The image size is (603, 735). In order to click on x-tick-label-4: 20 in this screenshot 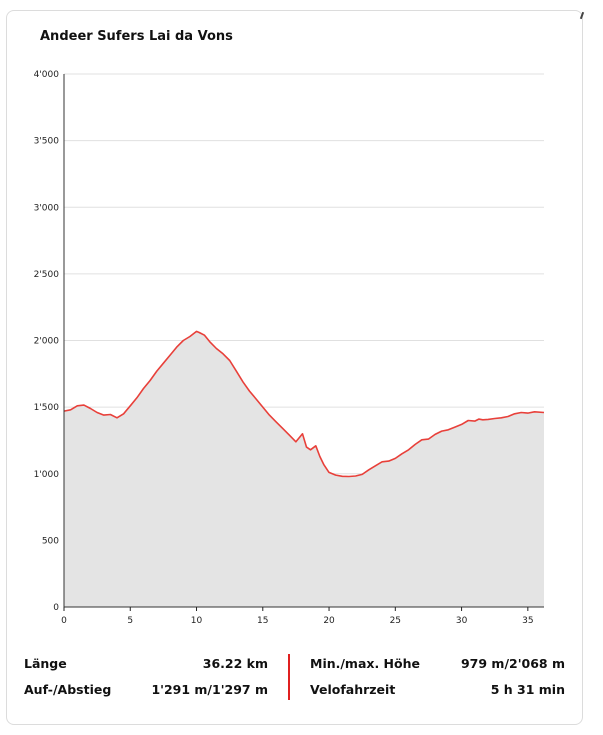, I will do `click(329, 621)`.